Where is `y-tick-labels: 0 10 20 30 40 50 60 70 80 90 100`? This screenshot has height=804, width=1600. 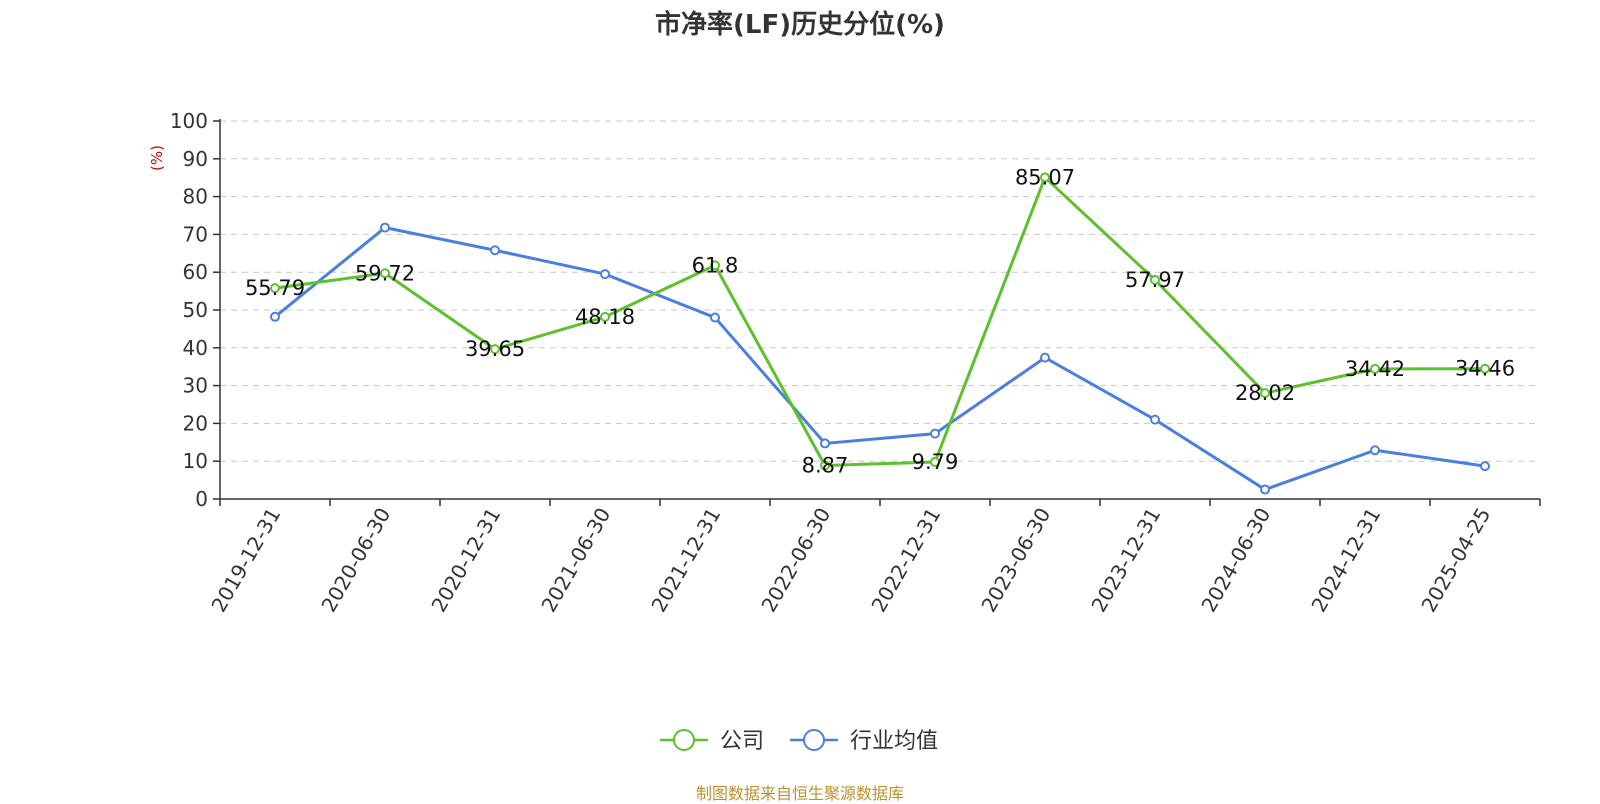 y-tick-labels: 0 10 20 30 40 50 60 70 80 90 100 is located at coordinates (189, 310).